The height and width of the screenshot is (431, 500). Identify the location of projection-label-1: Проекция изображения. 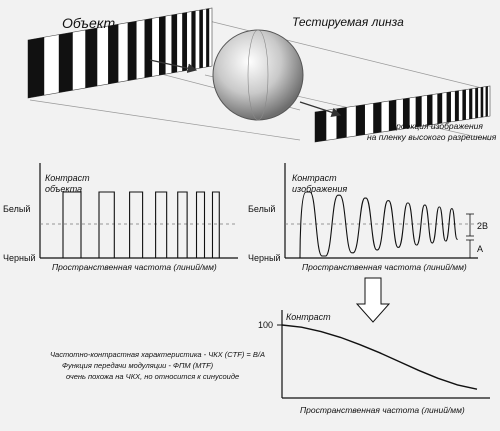
(436, 126).